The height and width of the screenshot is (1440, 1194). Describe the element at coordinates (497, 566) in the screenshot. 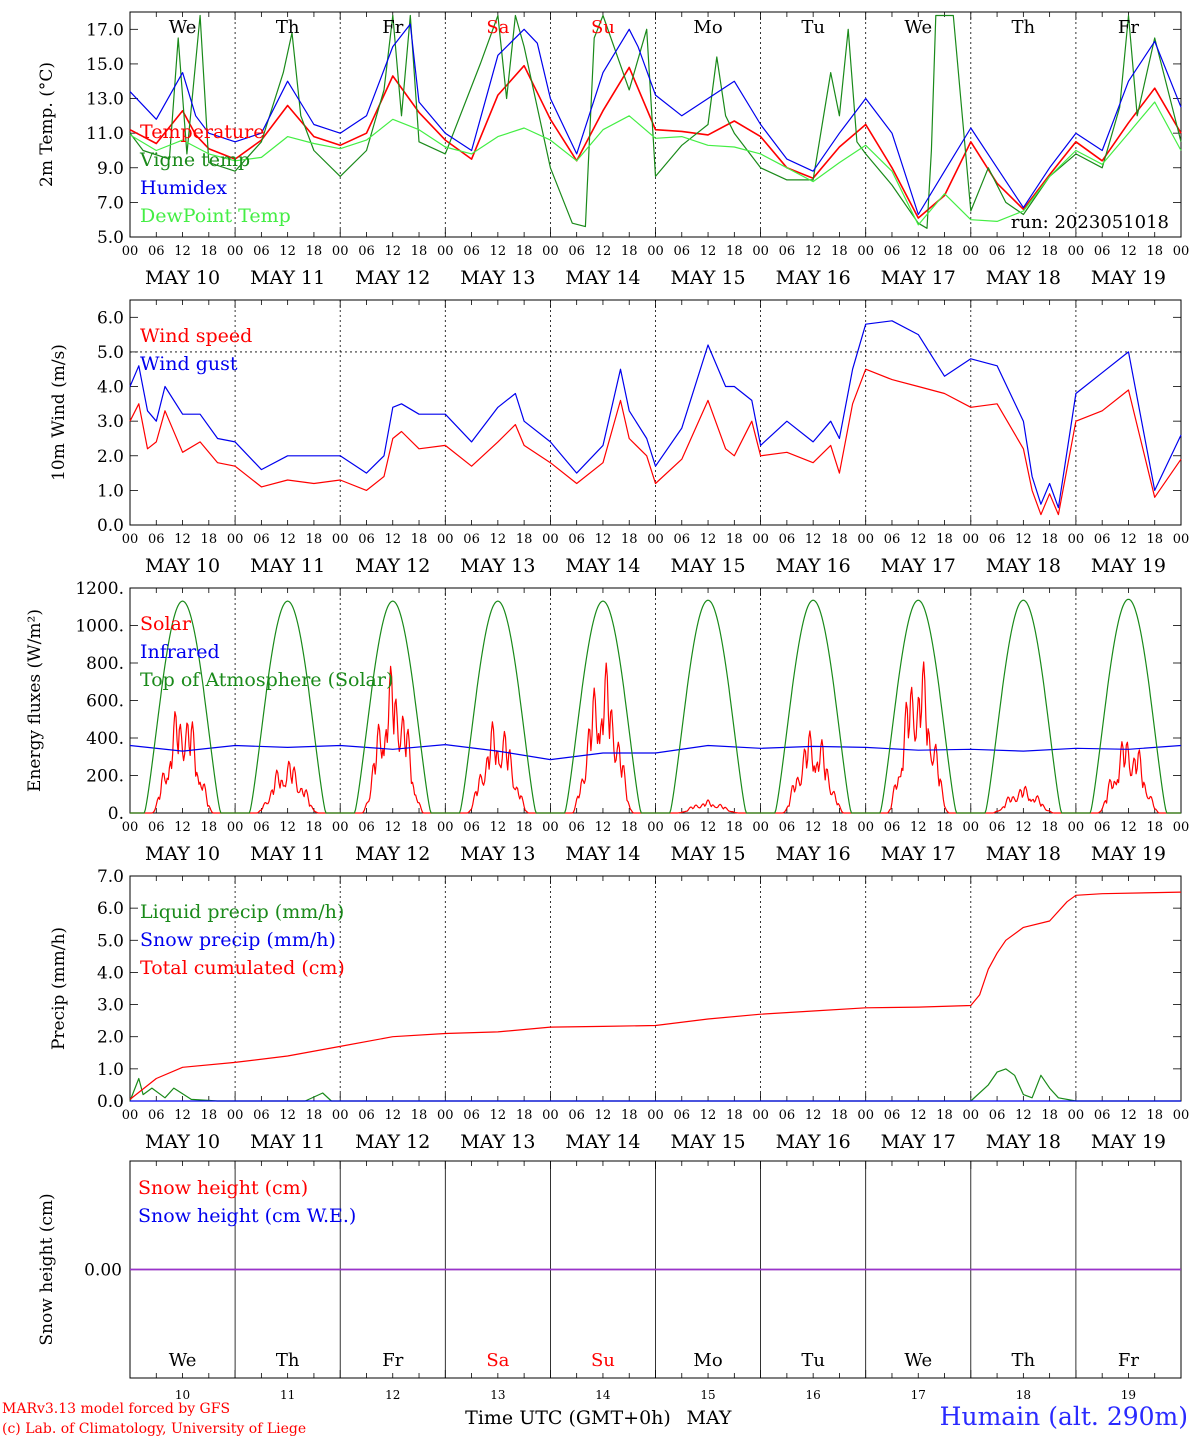

I see `wind-date-label: MAY 13` at that location.